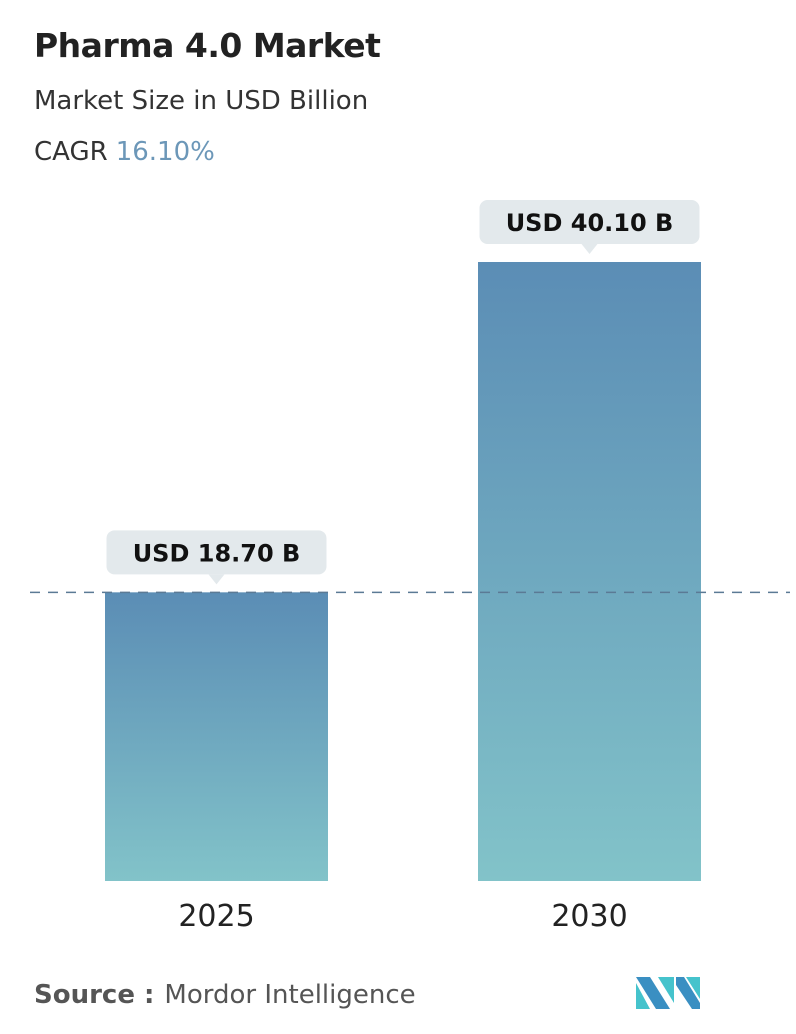 The height and width of the screenshot is (1034, 796). I want to click on chart-subtitle: Market Size in USD Billion, so click(201, 101).